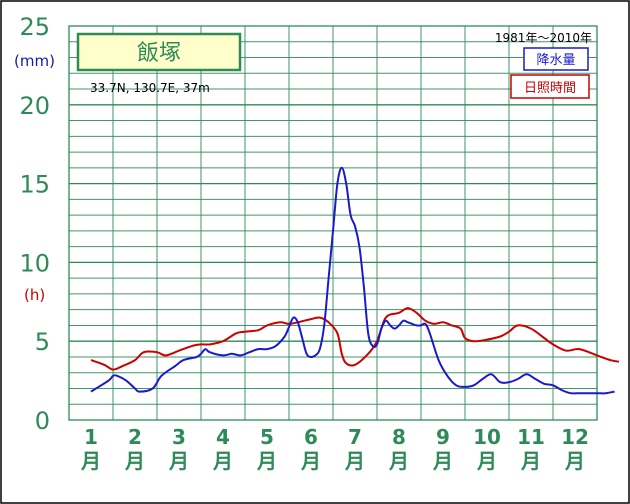 This screenshot has width=630, height=504. Describe the element at coordinates (399, 437) in the screenshot. I see `month-label: 8` at that location.